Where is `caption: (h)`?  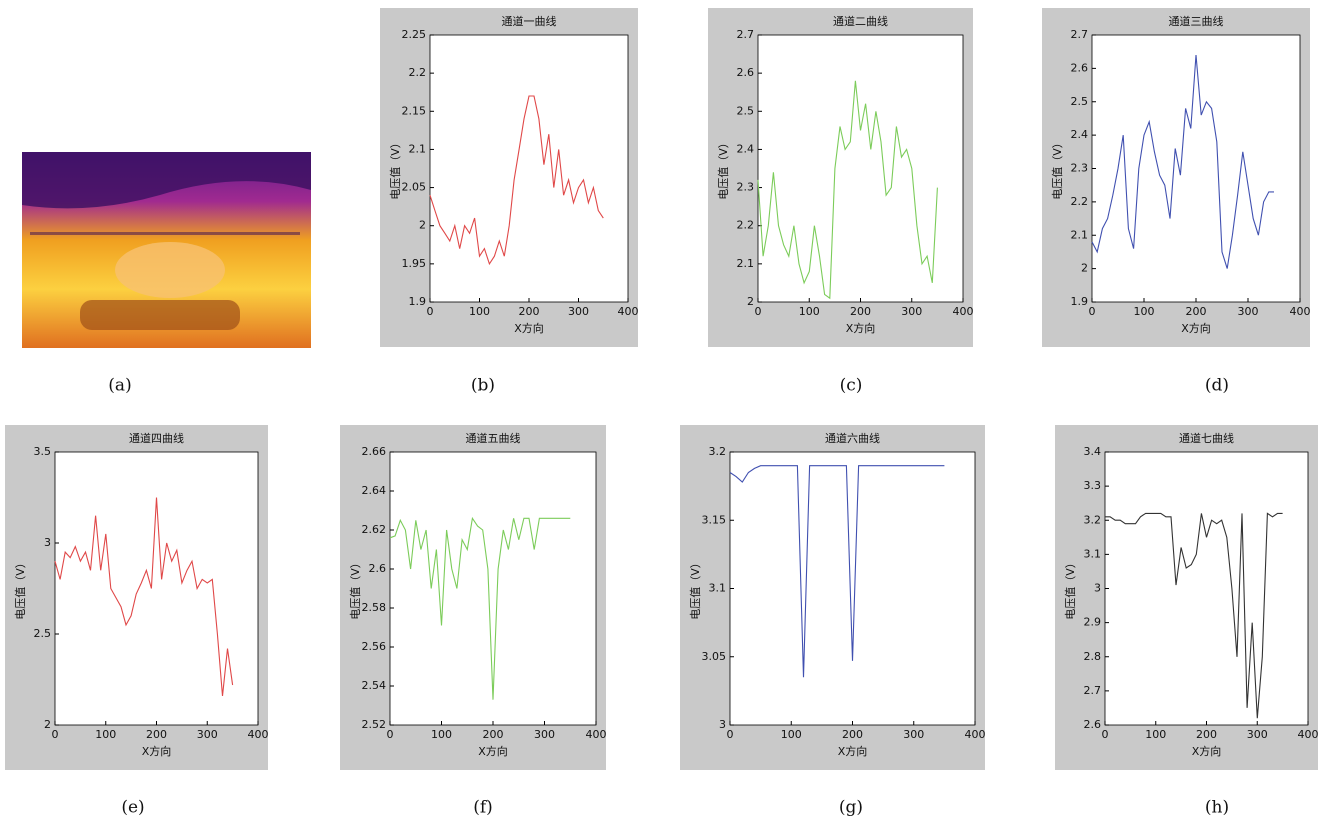
caption: (h) is located at coordinates (1217, 808).